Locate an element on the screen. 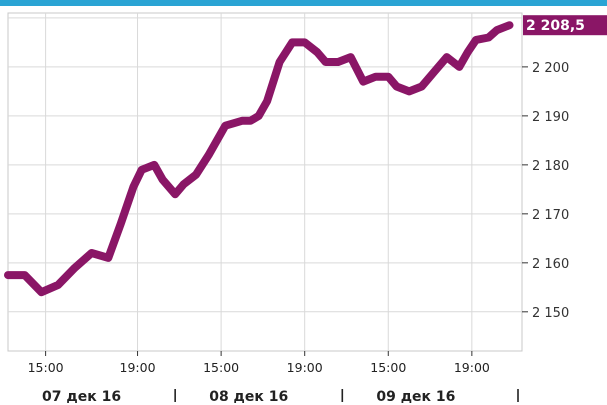  last-value-label: 2 208,5 is located at coordinates (555, 26).